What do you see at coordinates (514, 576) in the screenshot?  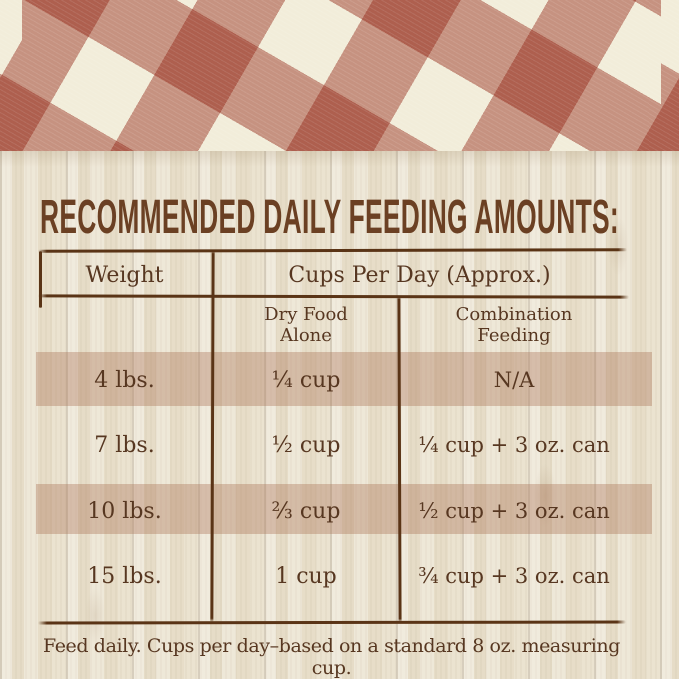 I see `cell-combination-row-4: ¾ cup + 3 oz. can` at bounding box center [514, 576].